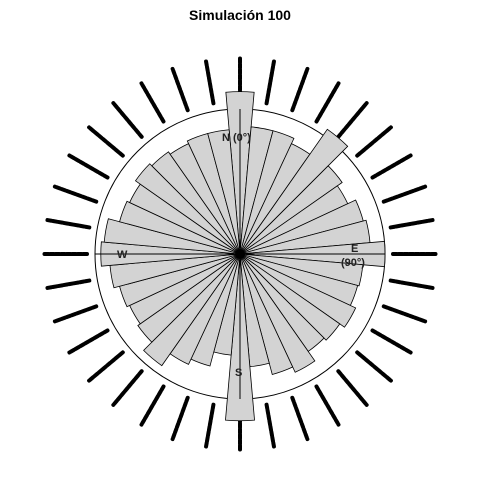  I want to click on chart-title: Simulación 100, so click(240, 15).